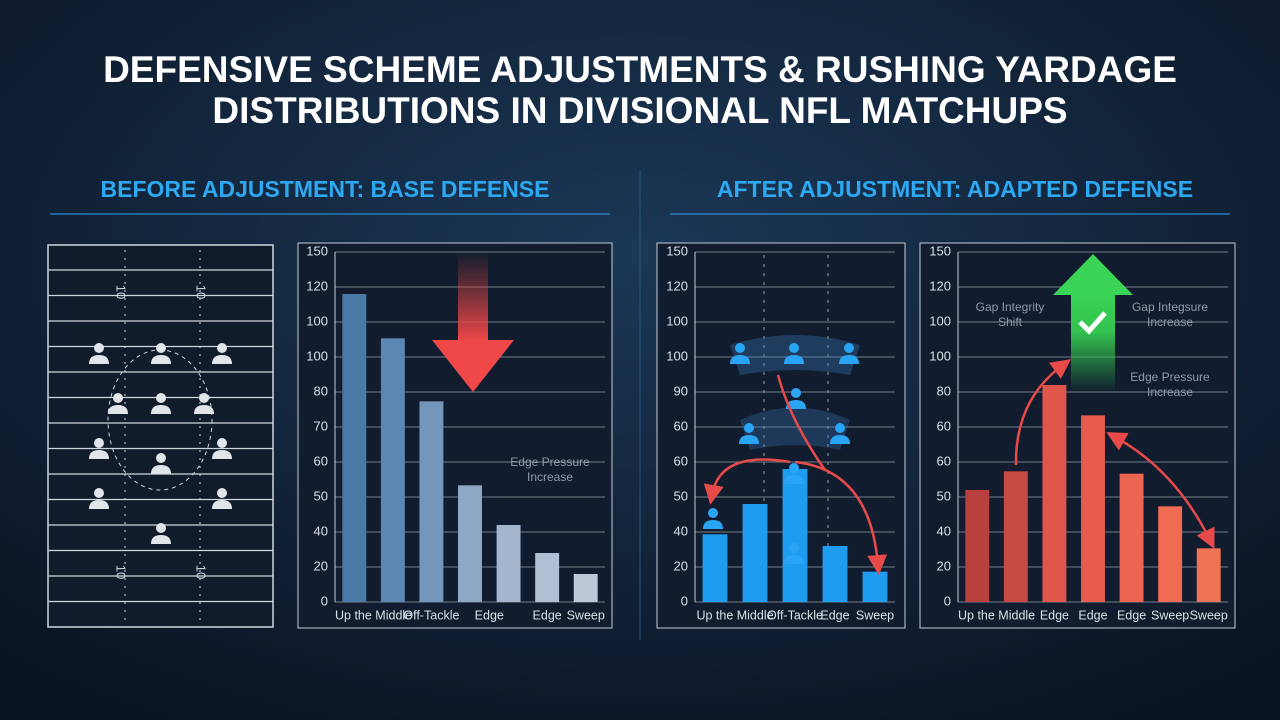  I want to click on formation, so click(795, 455).